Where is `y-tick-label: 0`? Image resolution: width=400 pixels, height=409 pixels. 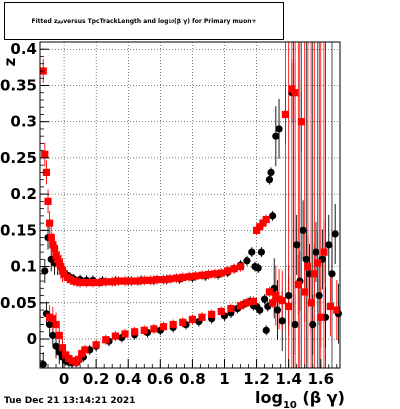 y-tick-label: 0 is located at coordinates (32, 339).